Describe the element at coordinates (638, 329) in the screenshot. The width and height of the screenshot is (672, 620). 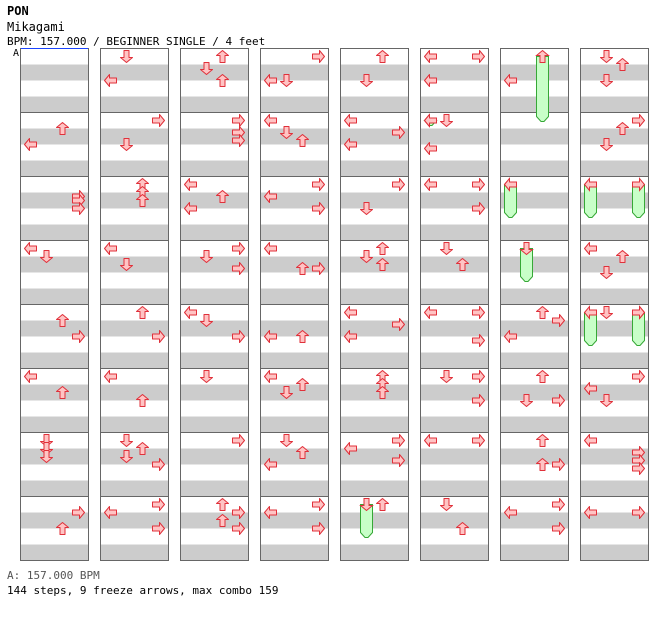
I see `freeze-arrow-right` at that location.